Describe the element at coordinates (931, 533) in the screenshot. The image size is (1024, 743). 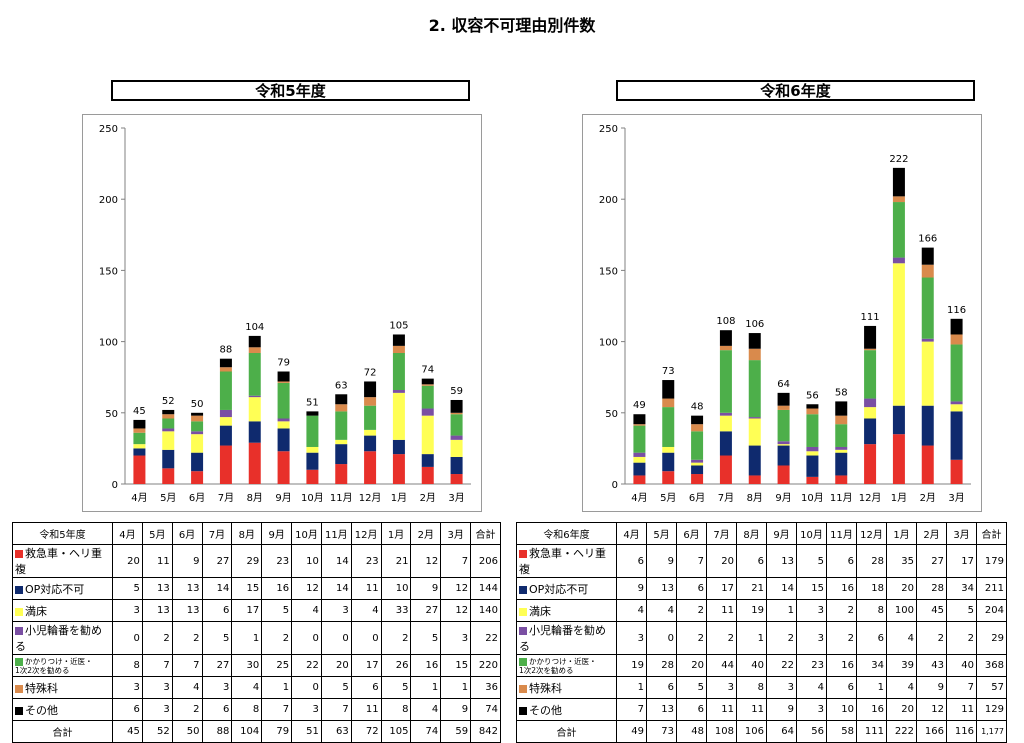
I see `table-header-month: 2月` at that location.